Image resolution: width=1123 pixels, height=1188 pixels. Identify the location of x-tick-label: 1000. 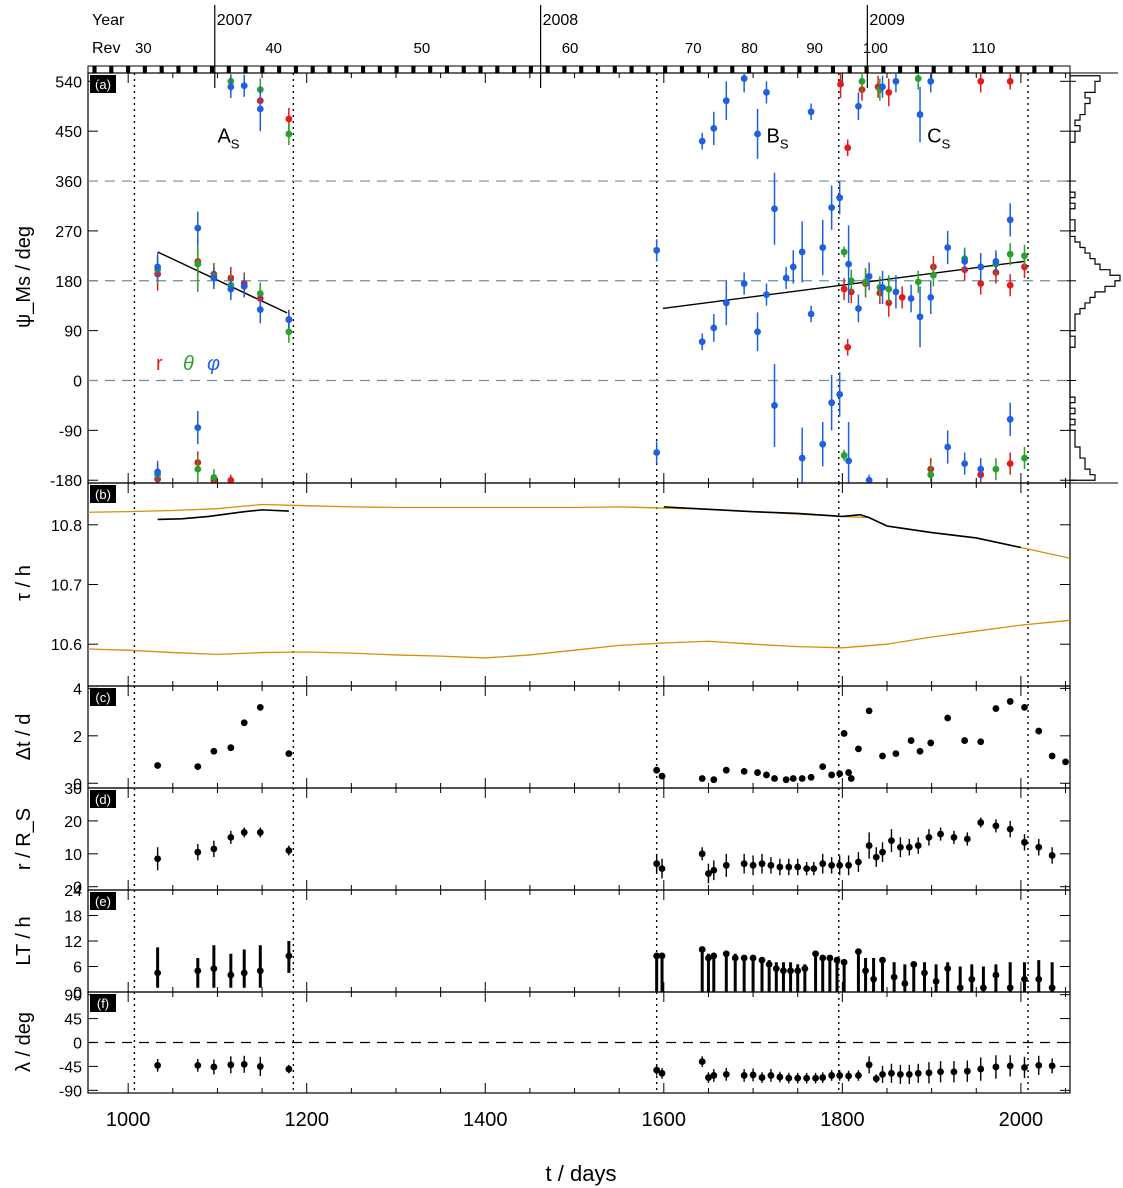
(128, 1120).